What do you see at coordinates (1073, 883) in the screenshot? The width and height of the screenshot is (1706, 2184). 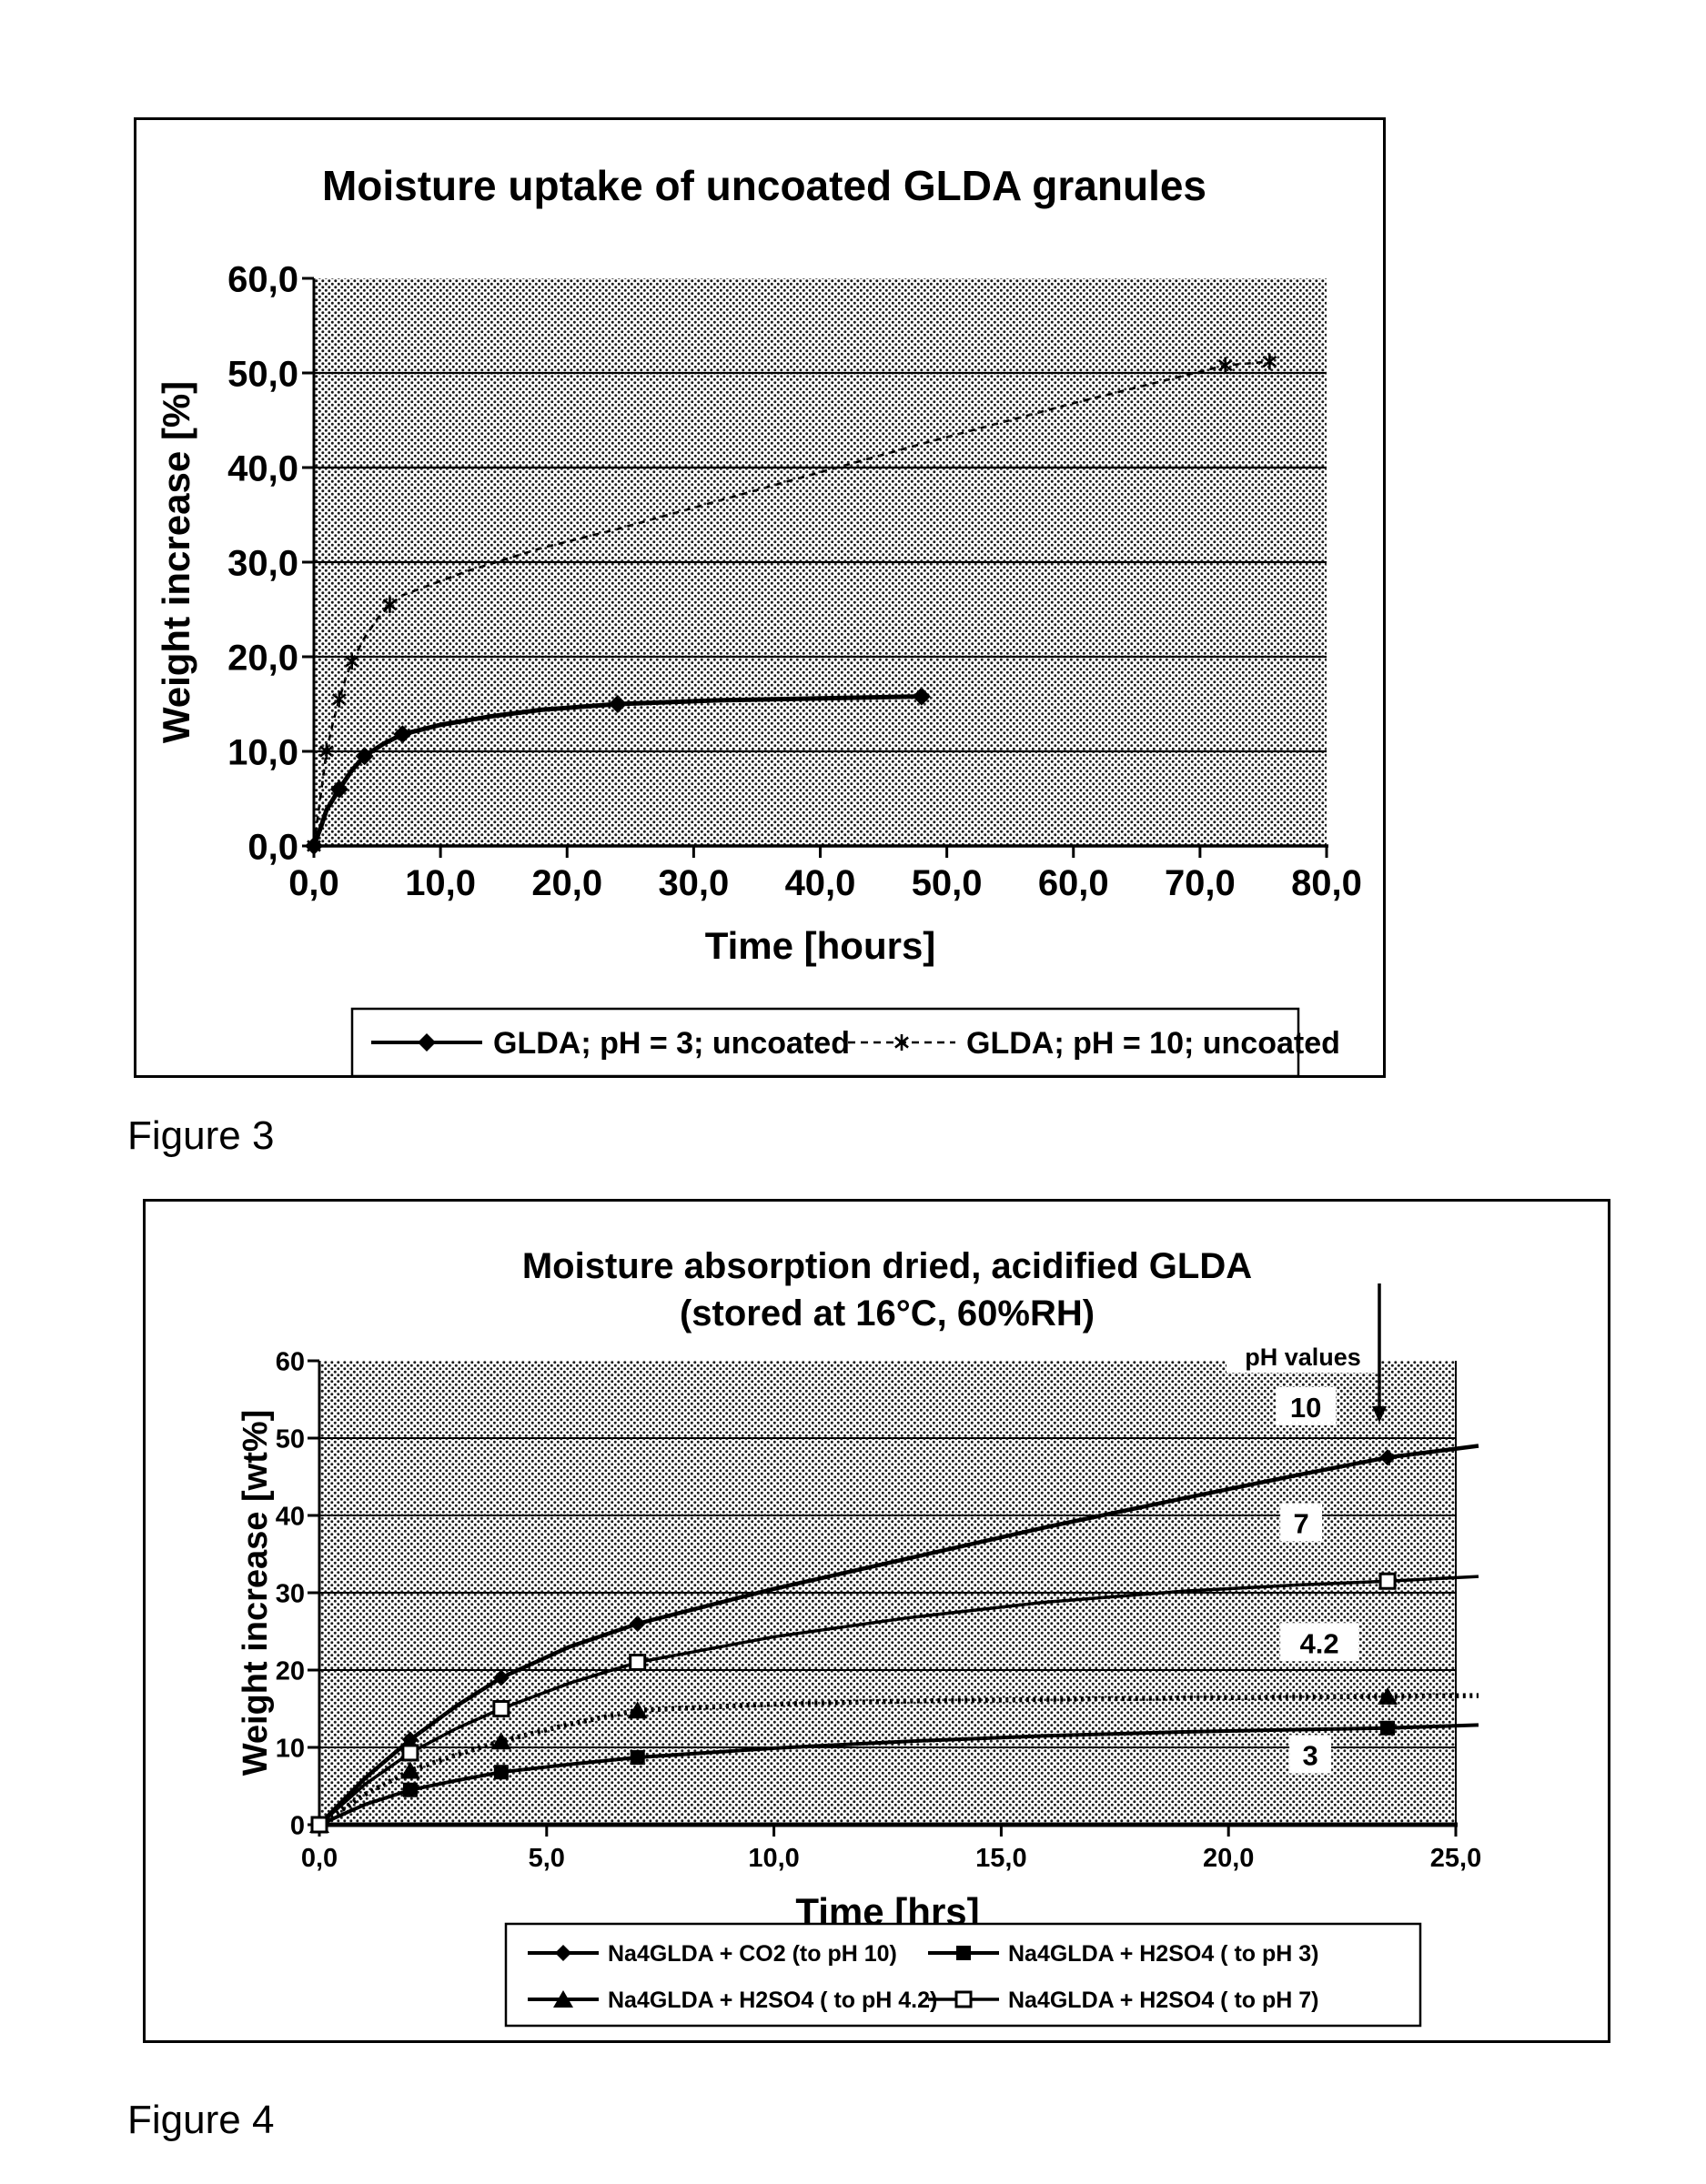 I see `x-tick-label: 60,0` at bounding box center [1073, 883].